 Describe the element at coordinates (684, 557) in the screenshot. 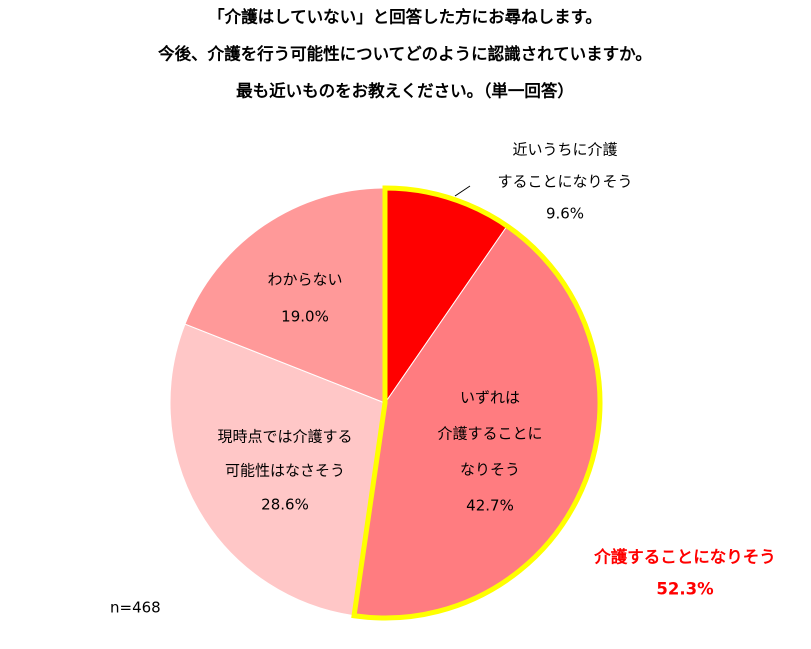

I see `annotation-text: 介護することになりそう` at that location.